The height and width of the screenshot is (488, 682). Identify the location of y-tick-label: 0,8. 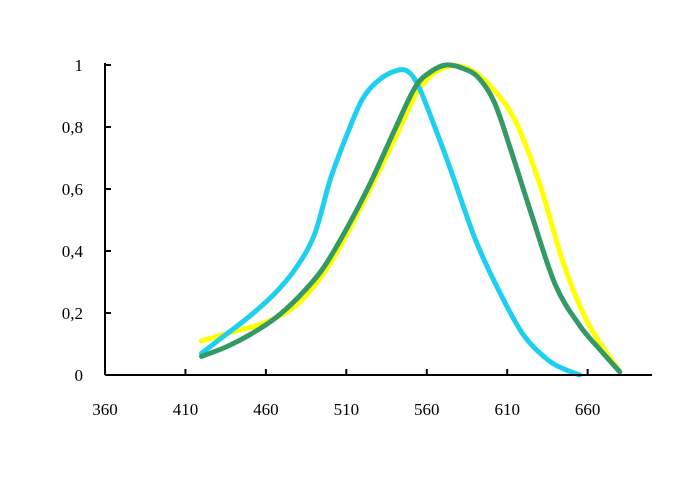
(72, 127).